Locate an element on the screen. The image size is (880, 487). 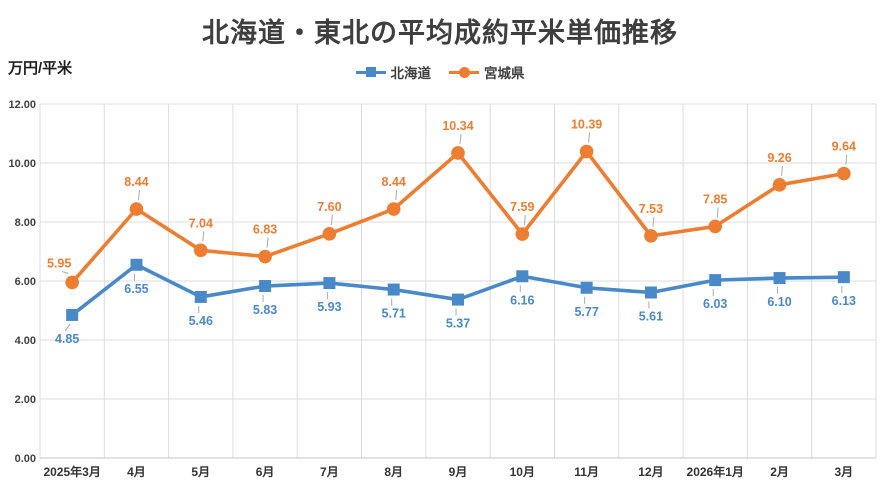
legend-item-miyagi: 宮城県 is located at coordinates (487, 72).